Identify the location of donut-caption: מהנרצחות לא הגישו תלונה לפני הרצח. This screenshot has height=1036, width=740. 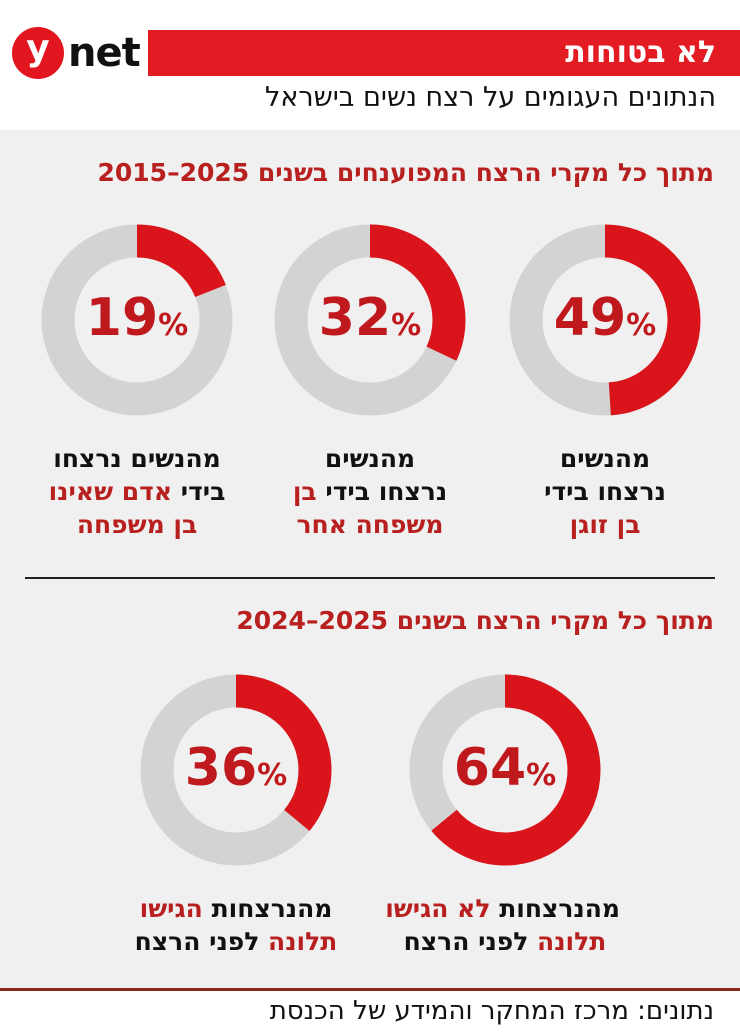
(502, 925).